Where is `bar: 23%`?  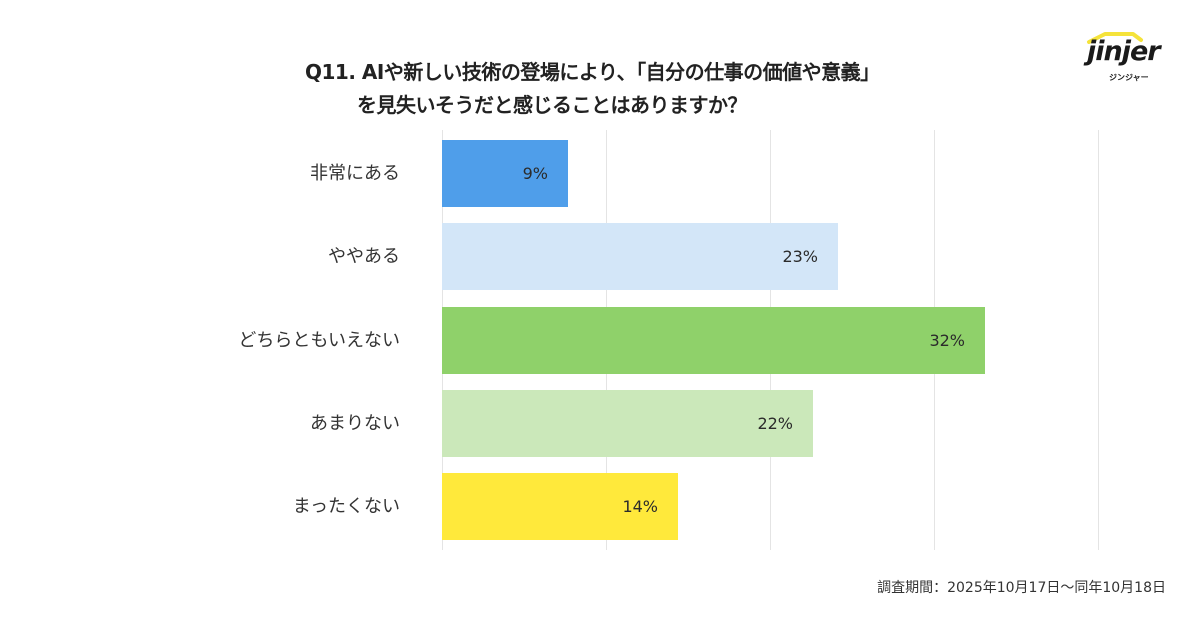 bar: 23% is located at coordinates (640, 256).